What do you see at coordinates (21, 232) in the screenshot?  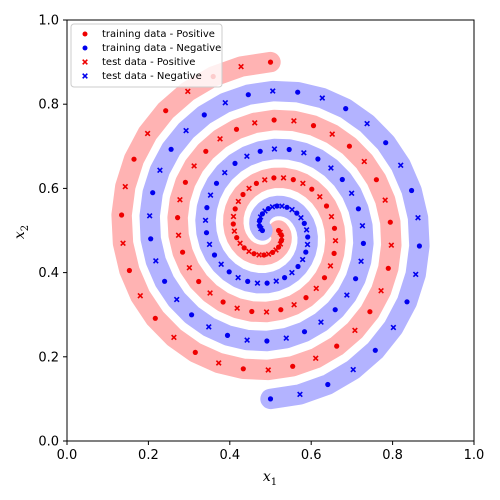 I see `y-axis-label: x2` at bounding box center [21, 232].